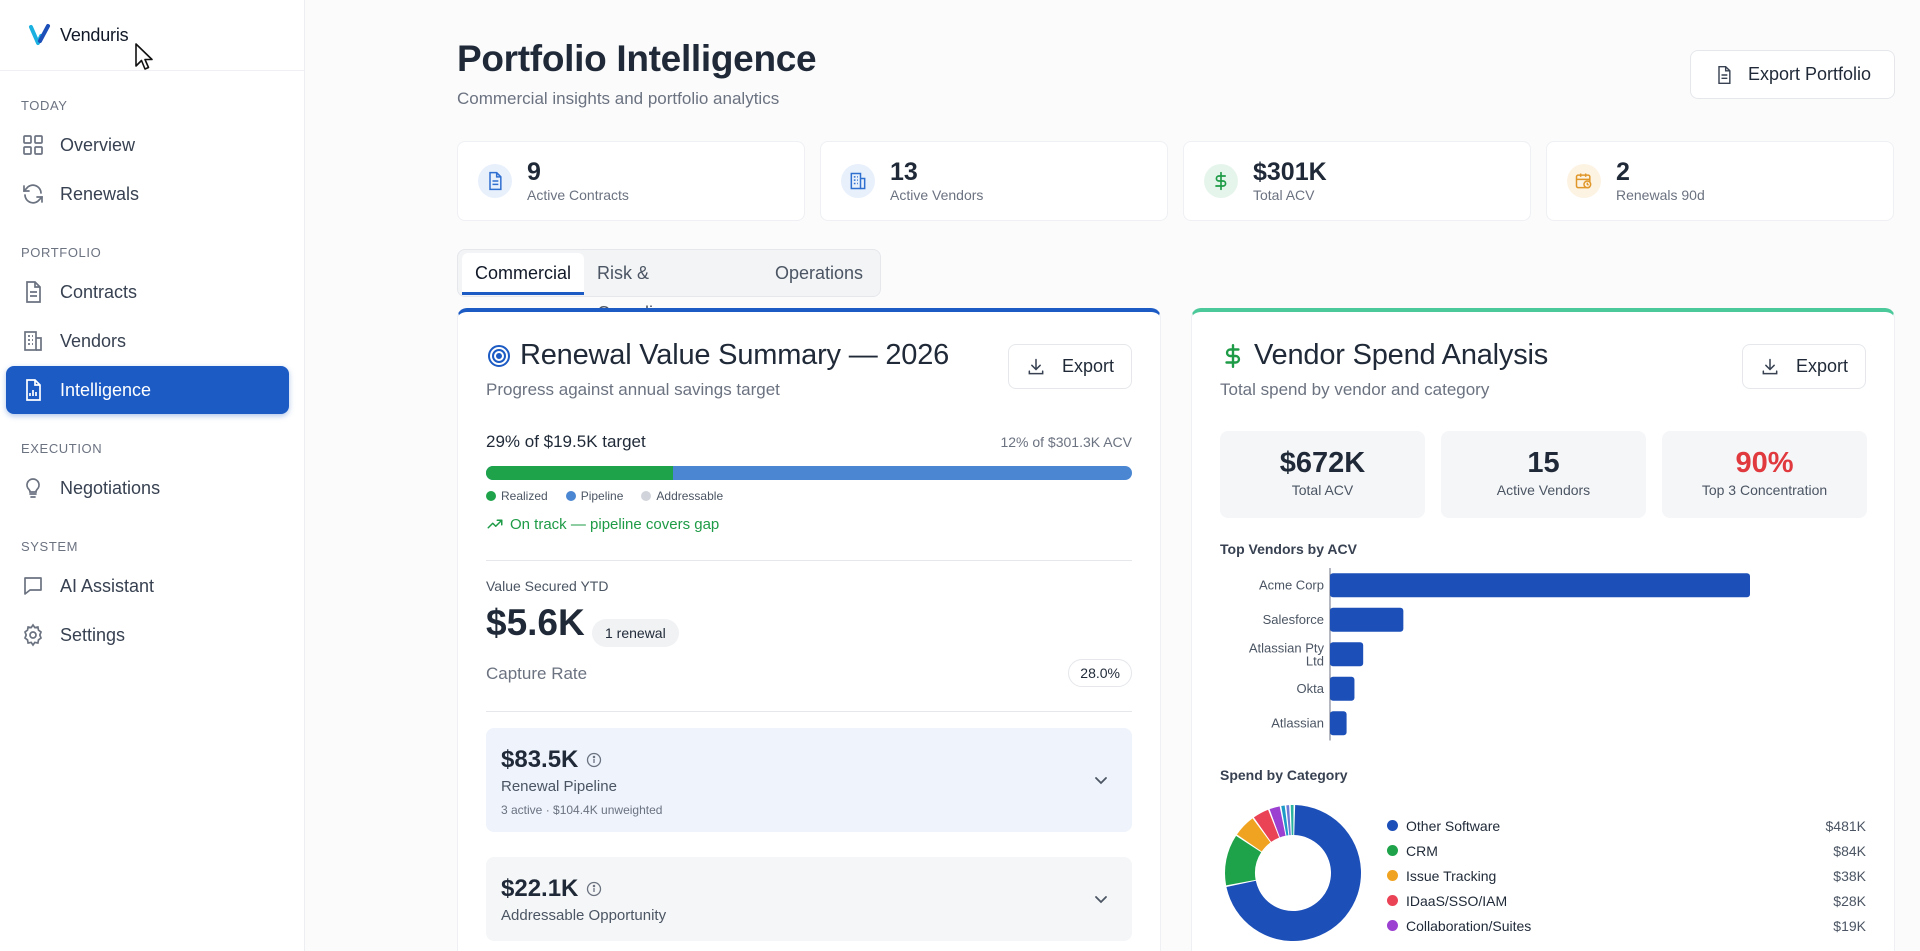  I want to click on progress-acv-text: 12% of $301.3K ACV, so click(1066, 442).